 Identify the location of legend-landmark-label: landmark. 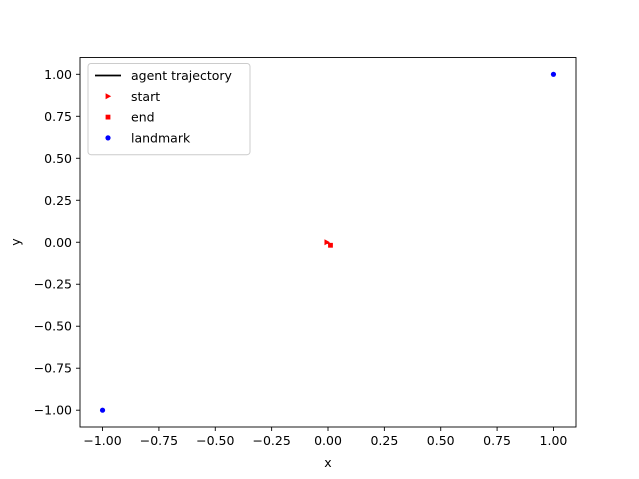
(161, 137).